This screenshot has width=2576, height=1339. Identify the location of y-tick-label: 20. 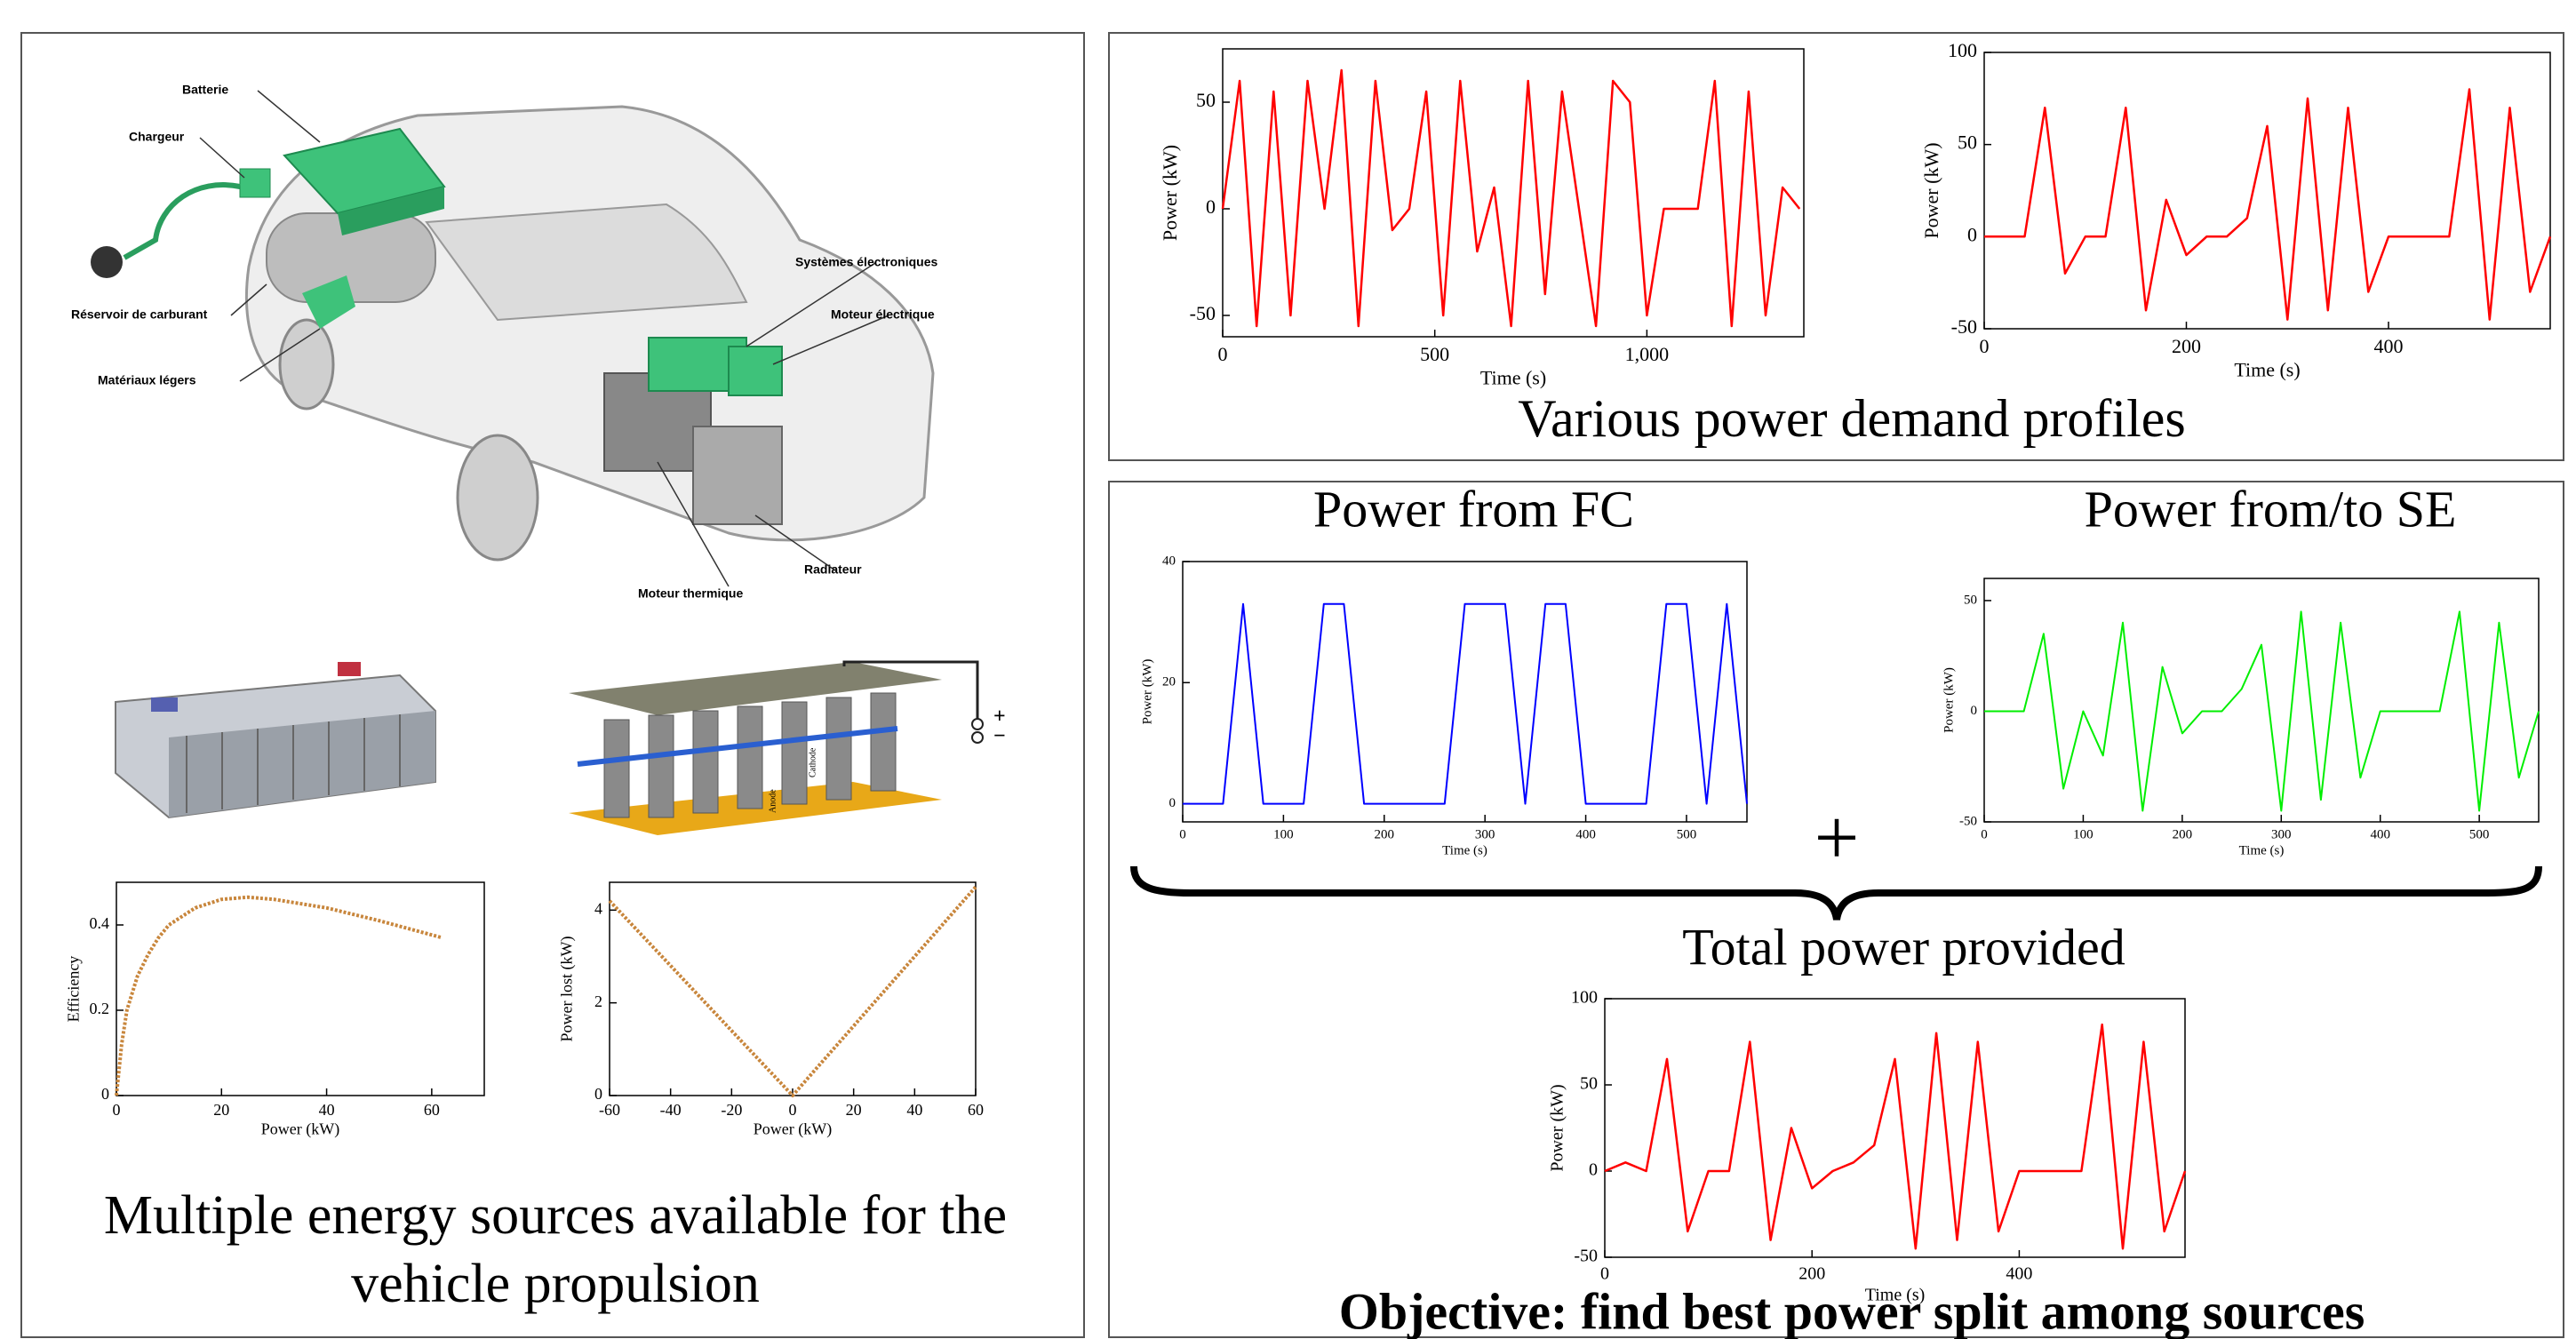
(1169, 682).